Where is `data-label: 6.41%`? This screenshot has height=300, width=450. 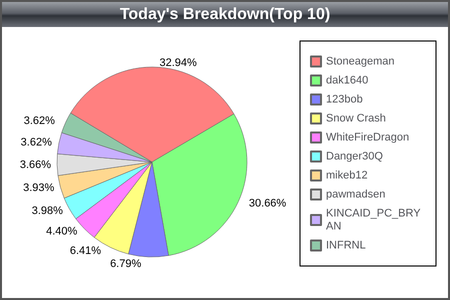
data-label: 6.41% is located at coordinates (86, 251).